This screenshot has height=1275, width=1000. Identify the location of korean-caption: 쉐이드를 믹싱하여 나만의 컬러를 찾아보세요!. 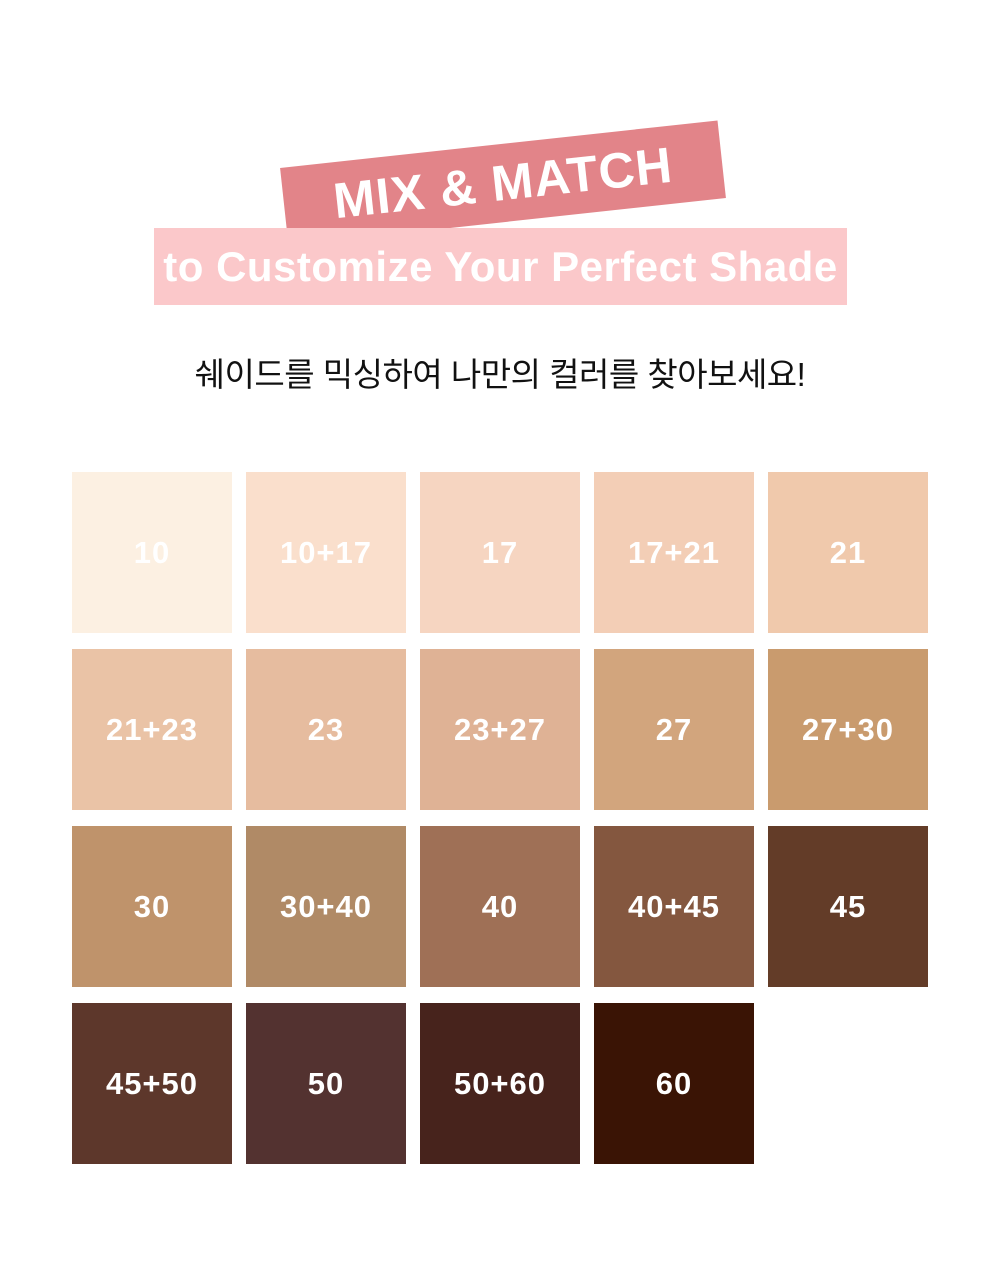
(500, 374).